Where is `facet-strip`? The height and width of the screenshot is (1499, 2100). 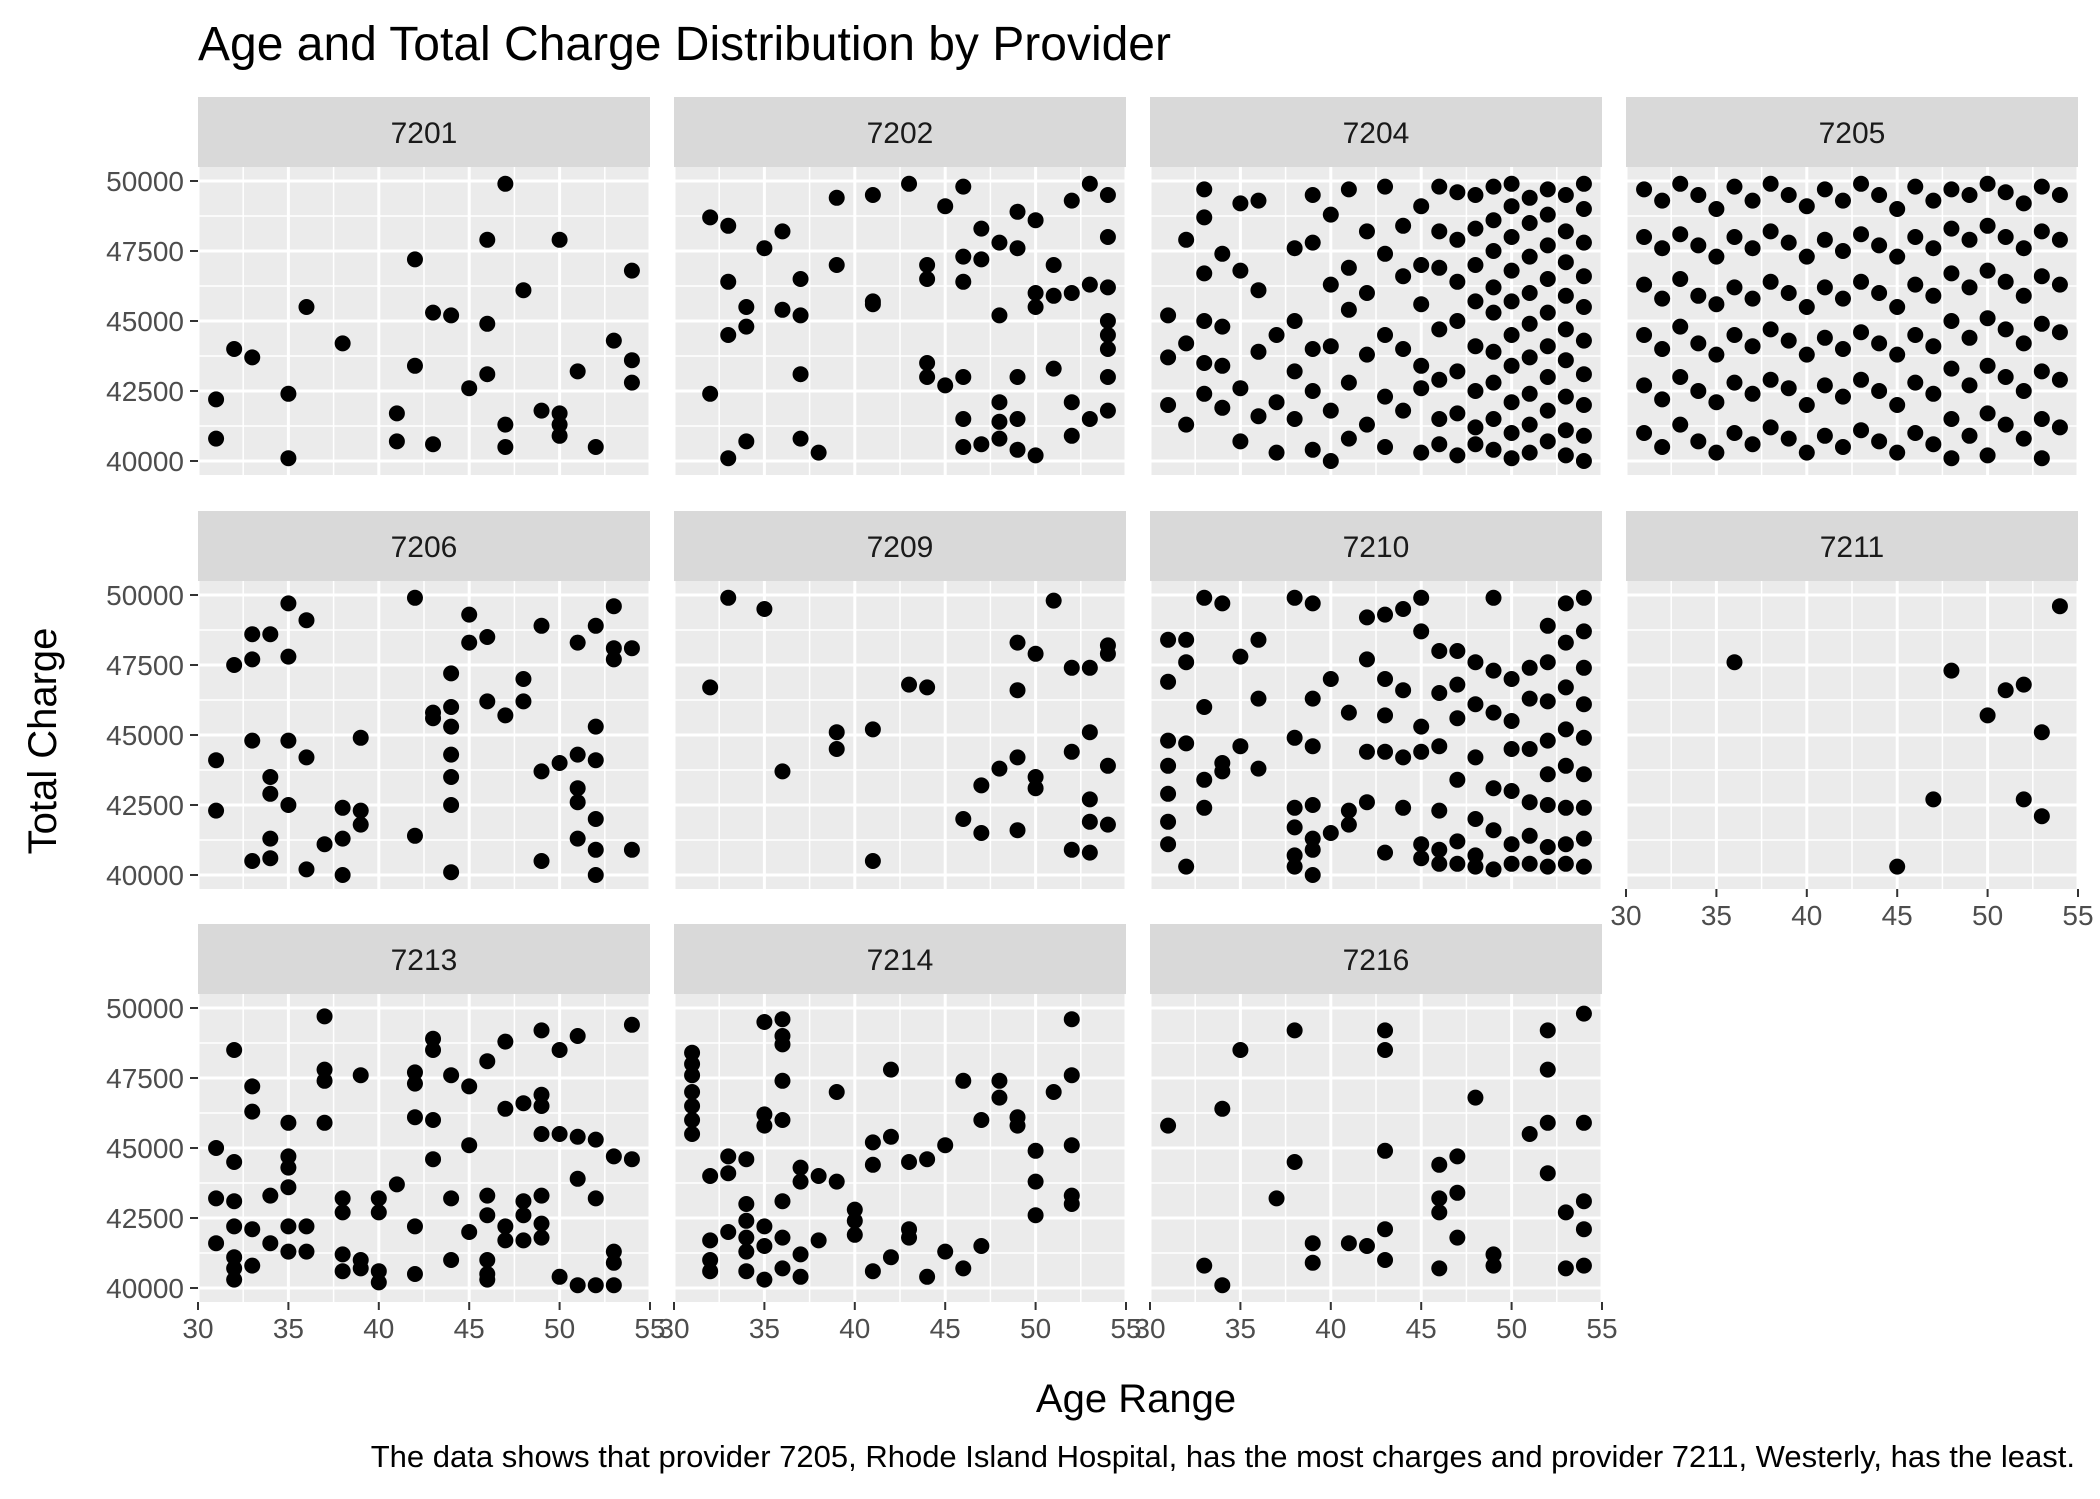
facet-strip is located at coordinates (424, 959).